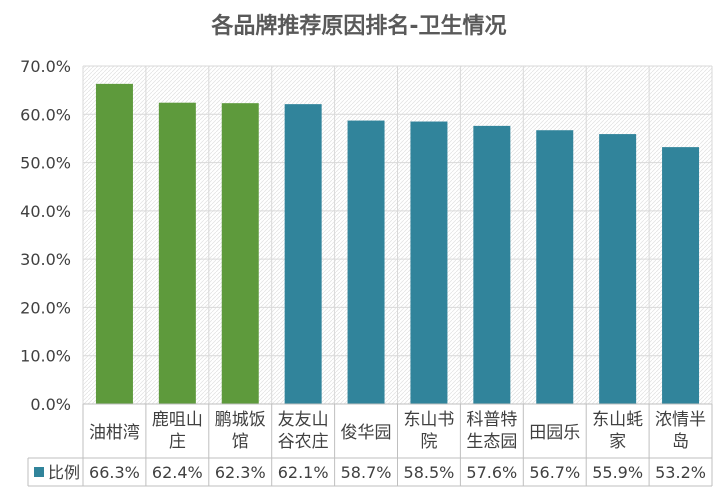 The image size is (718, 502). What do you see at coordinates (617, 472) in the screenshot?
I see `data-value-label: 55.9%` at bounding box center [617, 472].